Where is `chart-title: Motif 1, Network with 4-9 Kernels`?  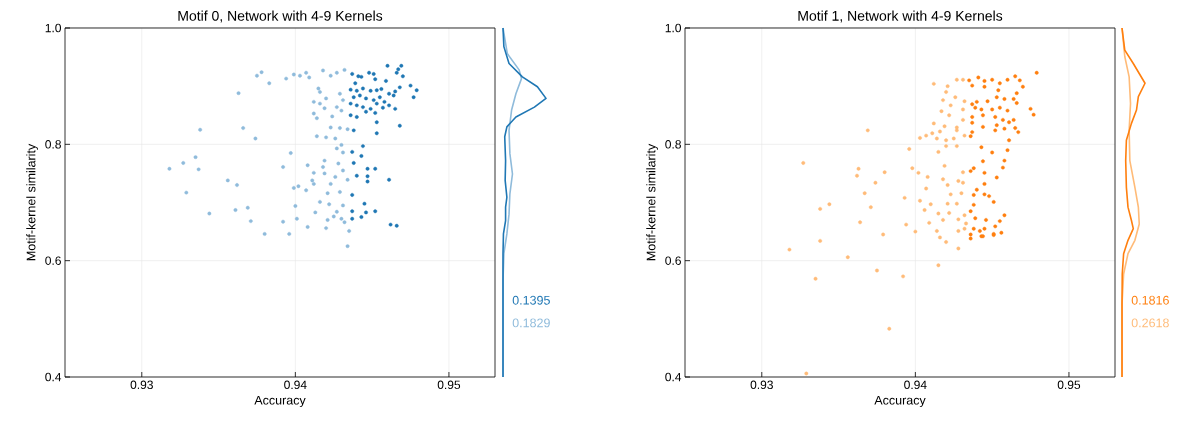 chart-title: Motif 1, Network with 4-9 Kernels is located at coordinates (900, 16).